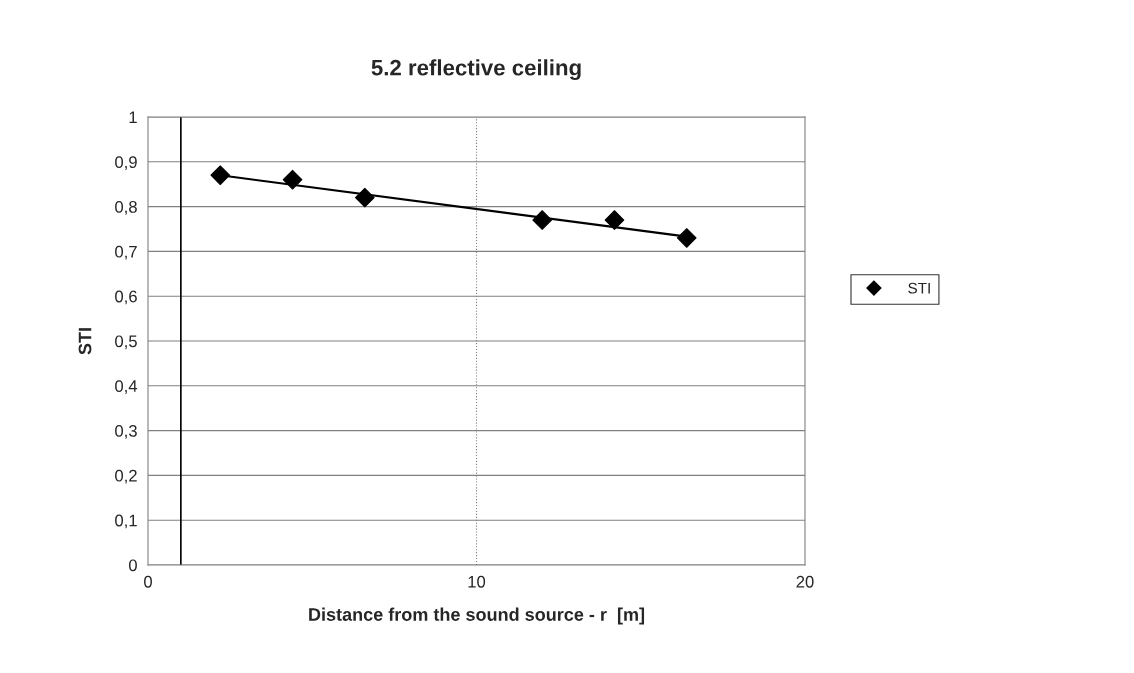 The height and width of the screenshot is (673, 1134). What do you see at coordinates (126, 252) in the screenshot?
I see `y-tick-label: 0,7` at bounding box center [126, 252].